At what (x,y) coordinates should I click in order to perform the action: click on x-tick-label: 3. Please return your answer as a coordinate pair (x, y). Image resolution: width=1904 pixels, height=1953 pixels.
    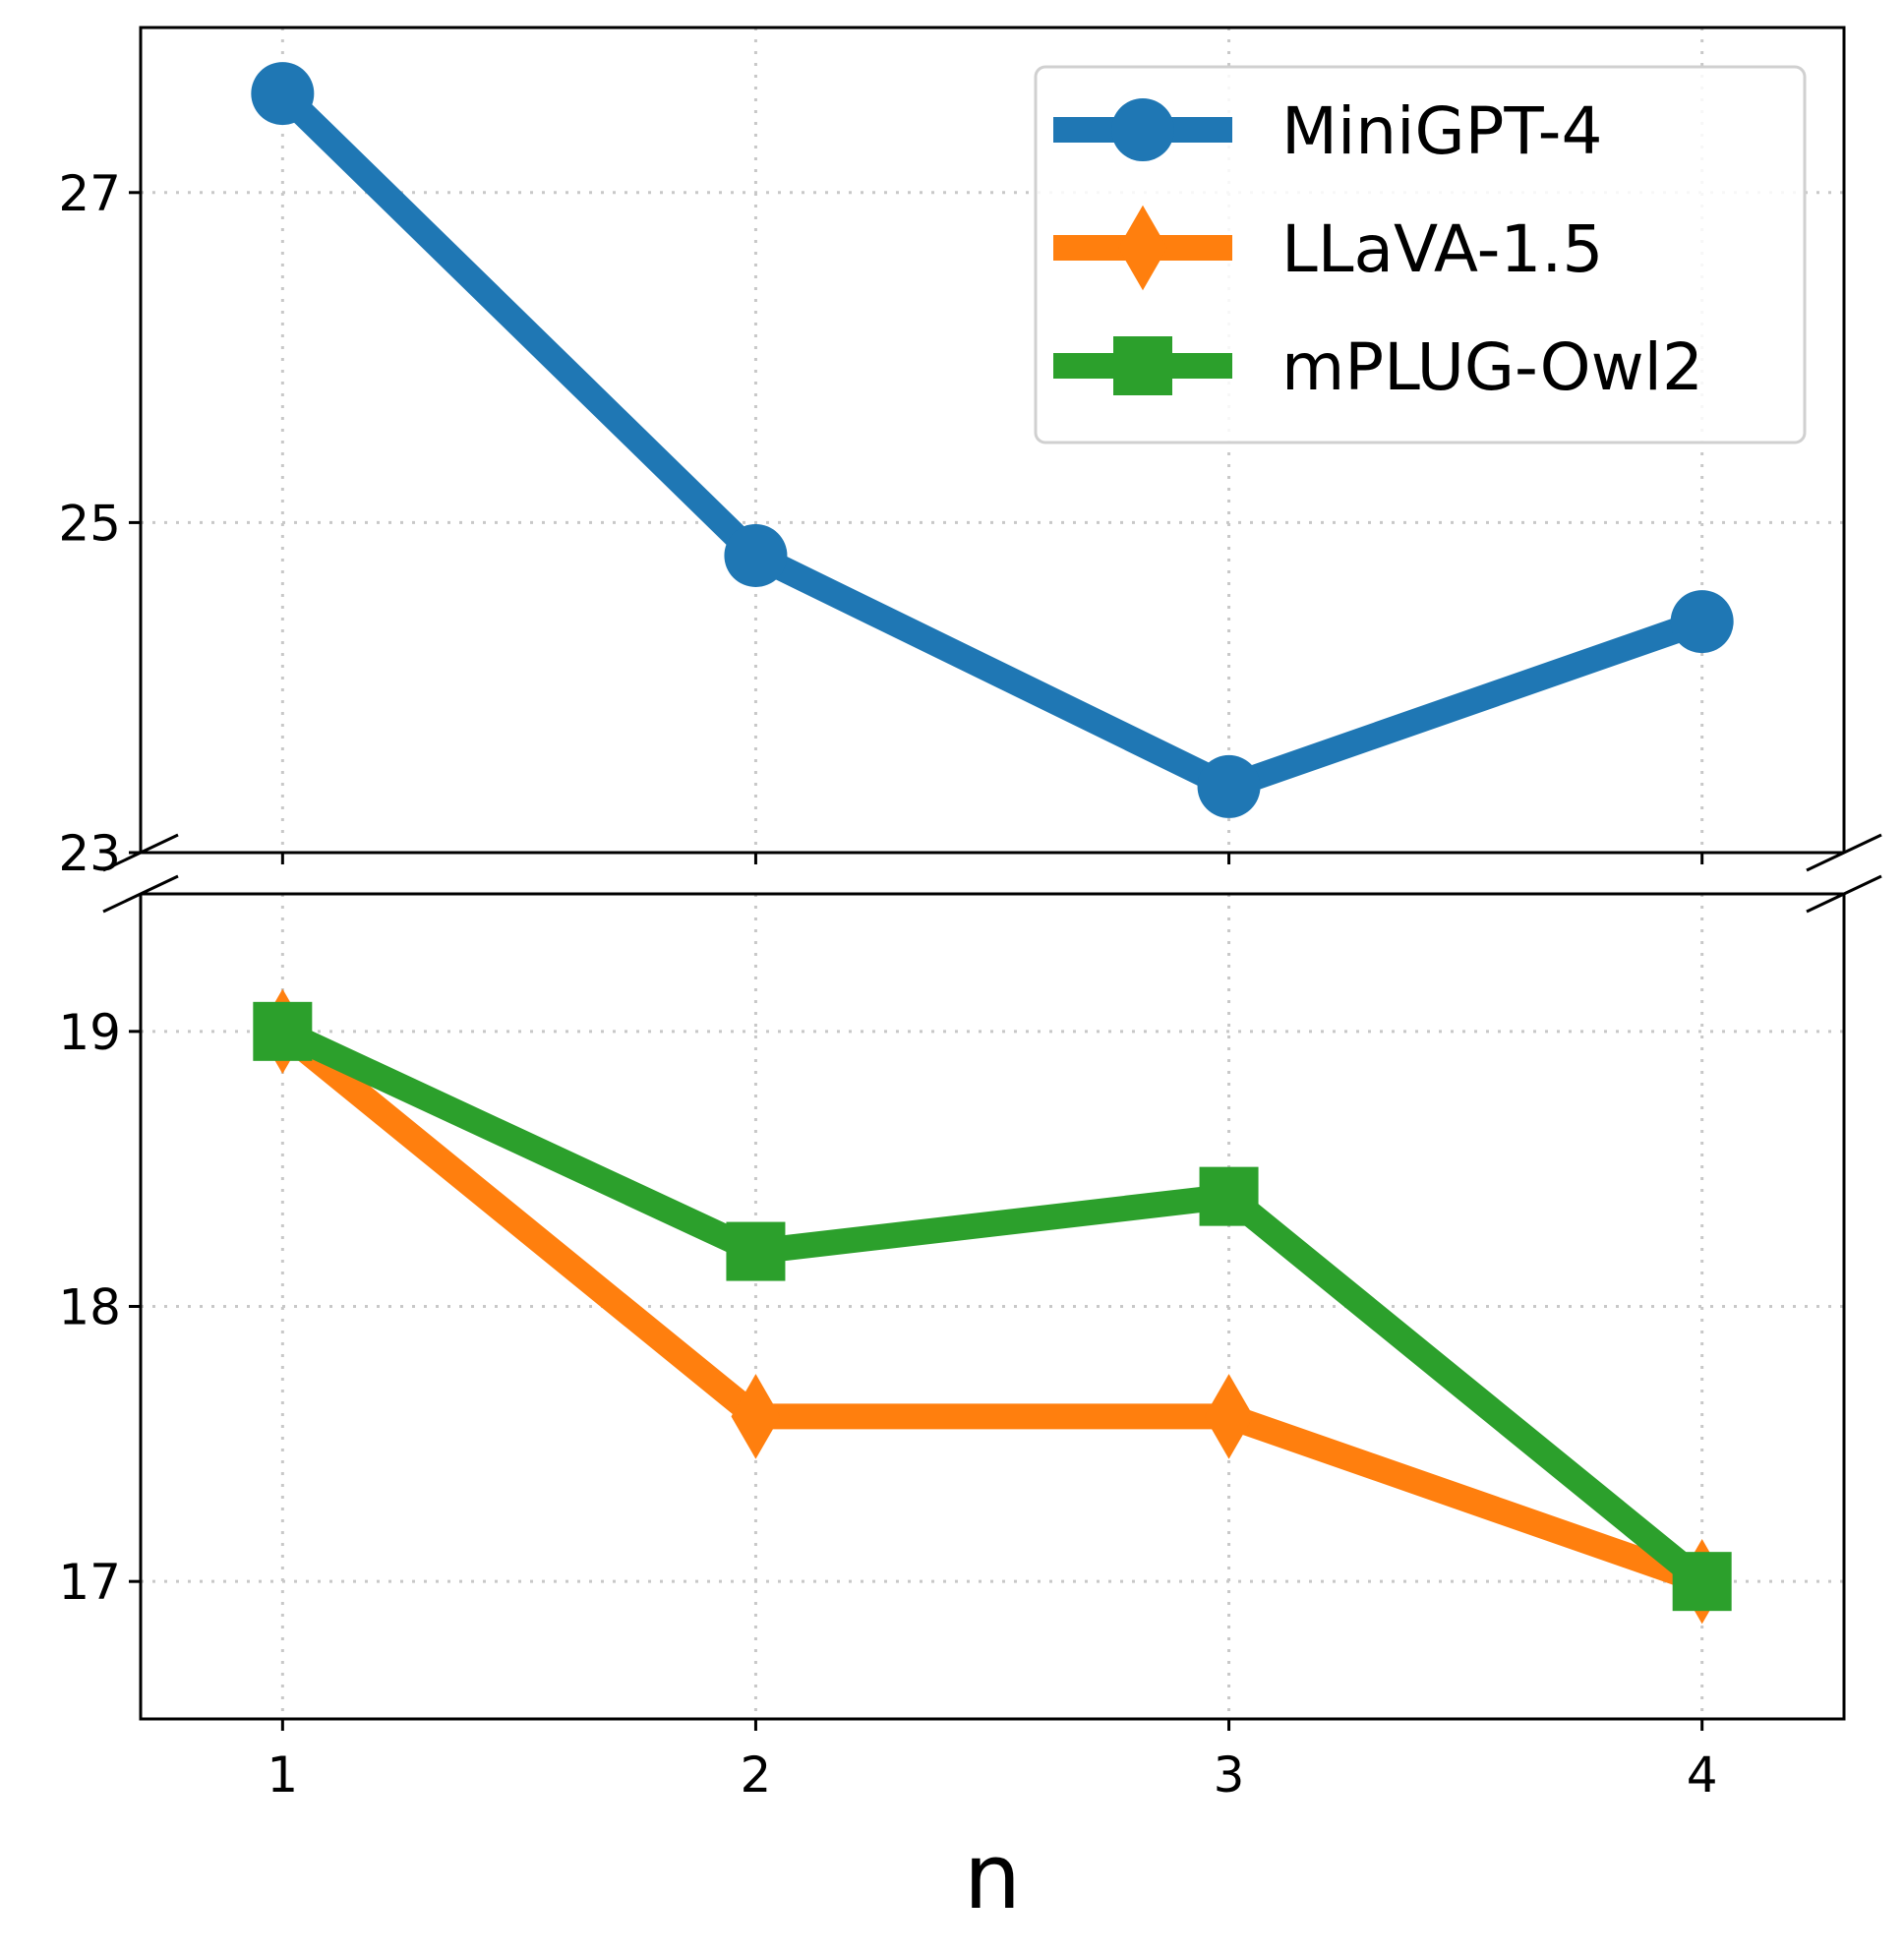
    Looking at the image, I should click on (1229, 1775).